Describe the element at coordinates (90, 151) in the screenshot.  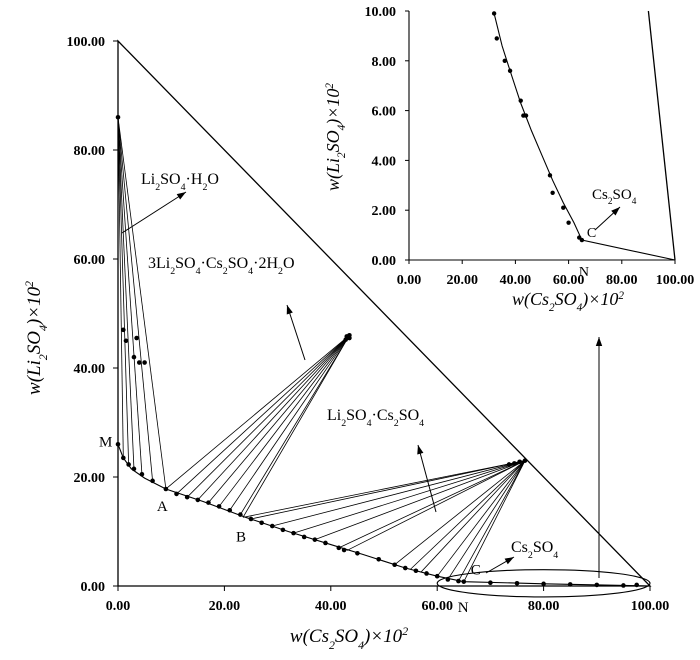
I see `y-tick-label: 80.00` at that location.